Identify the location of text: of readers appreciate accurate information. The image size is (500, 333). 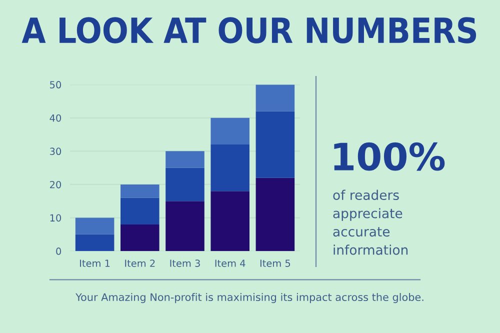
(370, 222).